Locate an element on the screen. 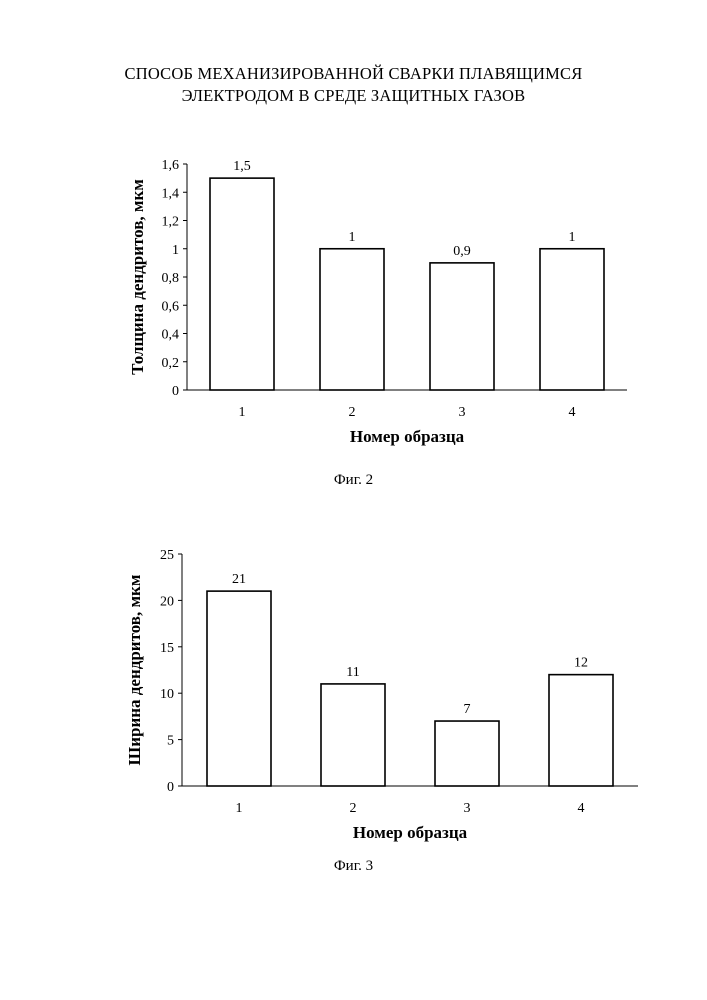 The height and width of the screenshot is (1000, 707). y-axis-title: Толщина дендритов, мкм is located at coordinates (137, 277).